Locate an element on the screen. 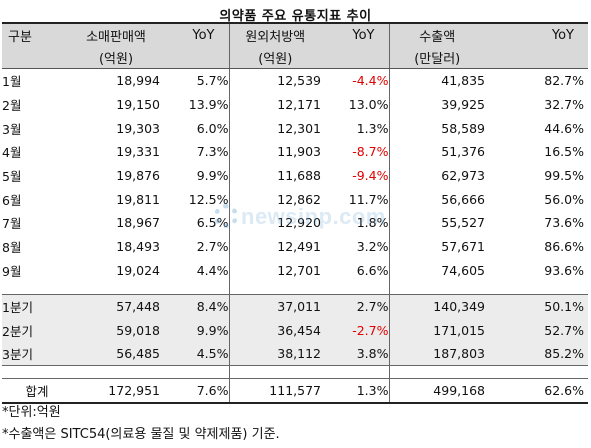 The image size is (591, 448). retail-value: 172,951 is located at coordinates (116, 391).